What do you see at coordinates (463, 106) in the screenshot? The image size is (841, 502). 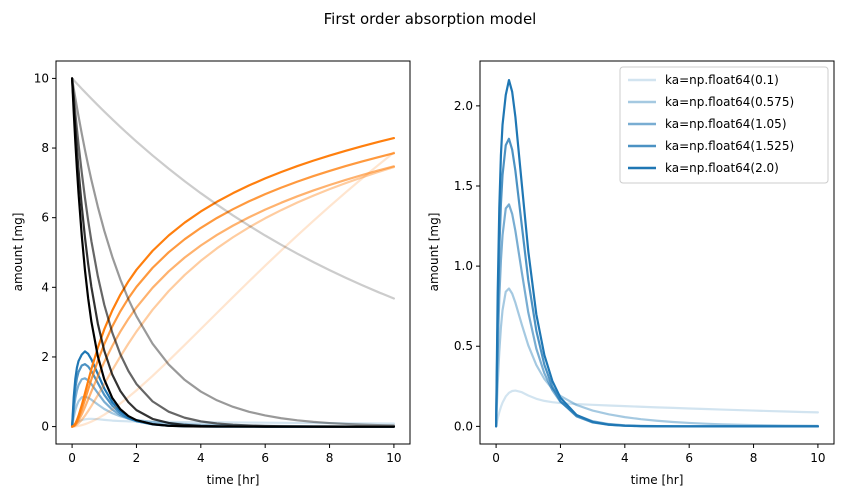 I see `right-y-tick-label: 2.0` at bounding box center [463, 106].